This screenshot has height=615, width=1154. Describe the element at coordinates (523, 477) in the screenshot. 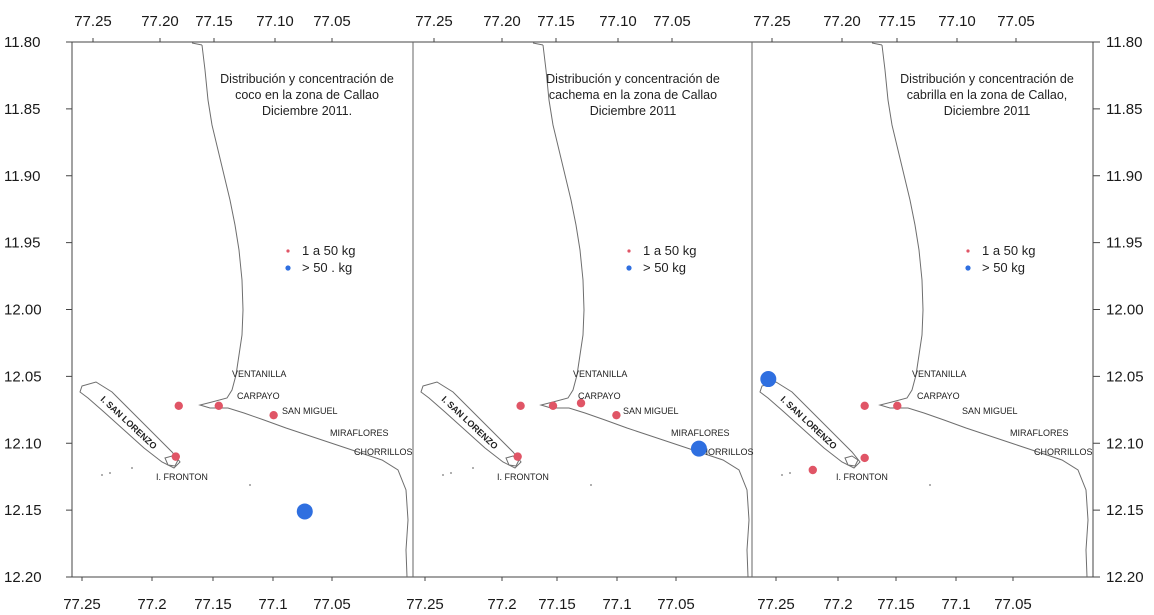

I see `place-label-fronton: I. FRONTON` at that location.